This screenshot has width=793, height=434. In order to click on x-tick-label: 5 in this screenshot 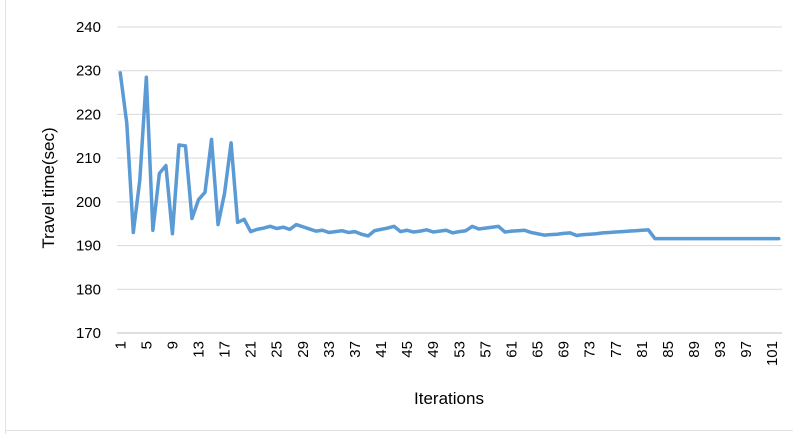, I will do `click(146, 345)`.